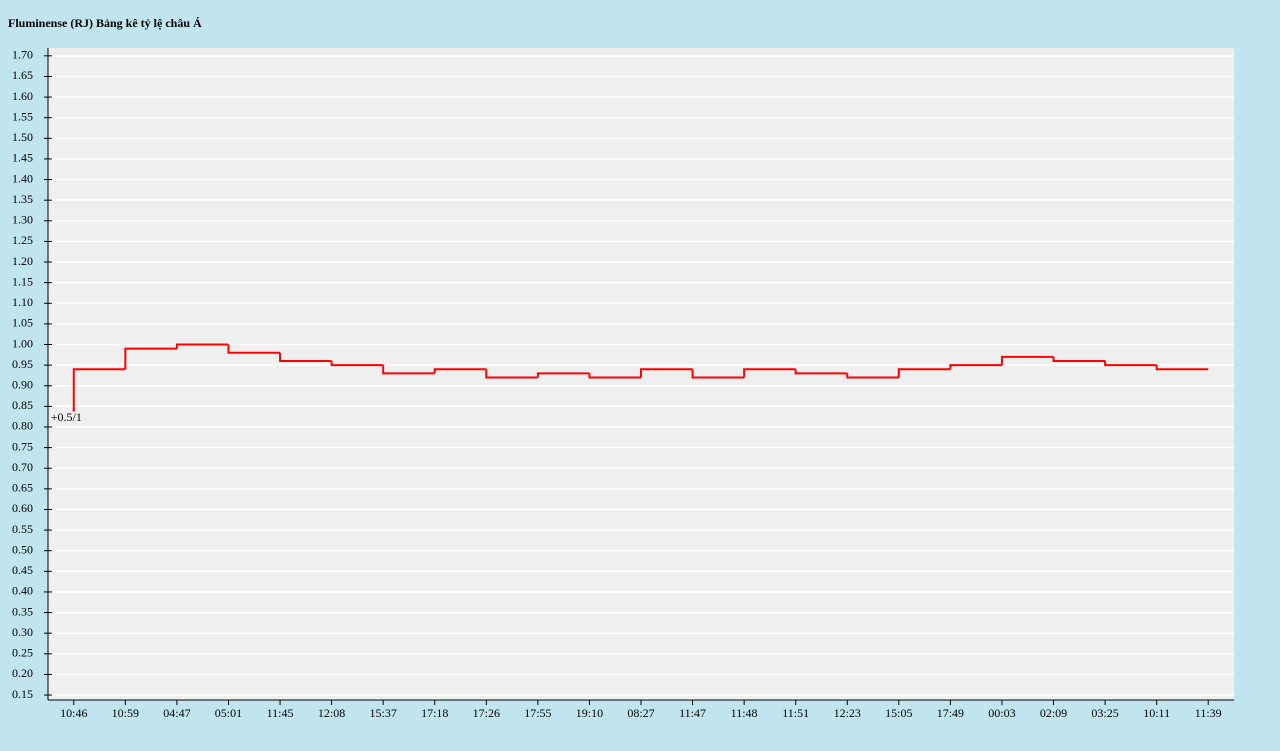 The height and width of the screenshot is (751, 1280). Describe the element at coordinates (434, 713) in the screenshot. I see `x-tick-label: 17:18` at that location.